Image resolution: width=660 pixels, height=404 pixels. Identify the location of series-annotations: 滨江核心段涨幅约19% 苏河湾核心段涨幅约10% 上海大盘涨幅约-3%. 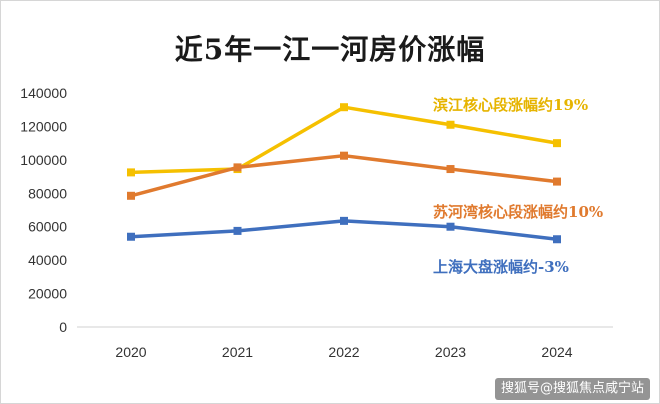
(518, 186).